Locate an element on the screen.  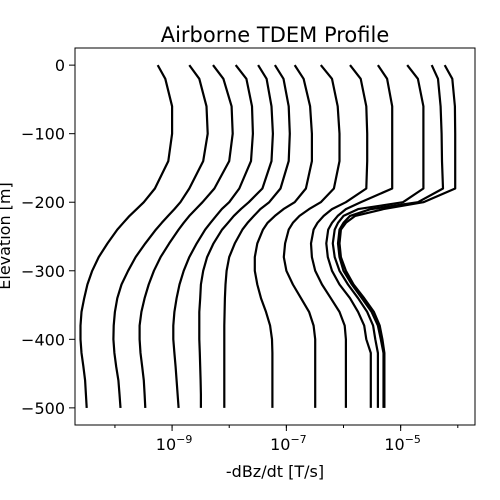
y-tick-label-1: 0 is located at coordinates (60, 65).